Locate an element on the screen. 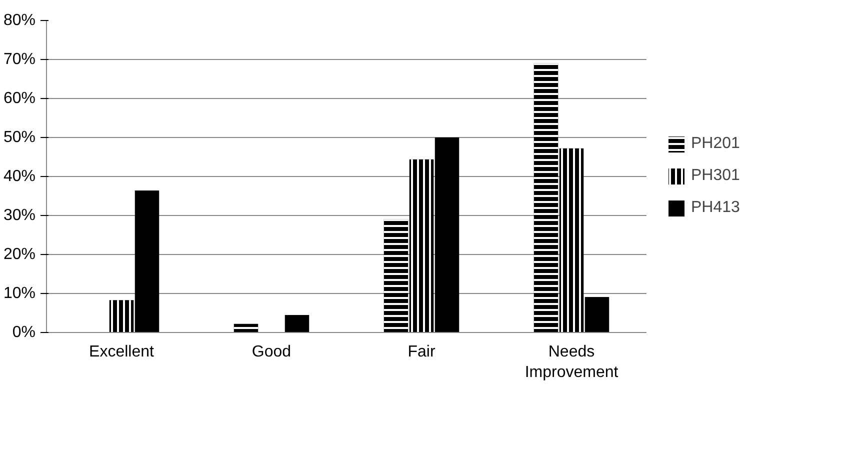 Image resolution: width=852 pixels, height=449 pixels. y-tick-label: 40% is located at coordinates (19, 176).